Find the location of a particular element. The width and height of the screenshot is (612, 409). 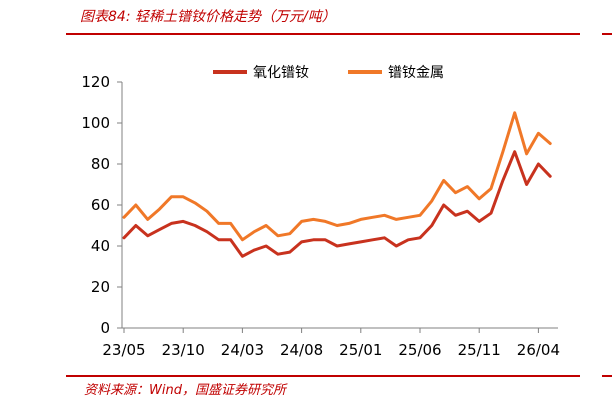

x-tick-label: 24/08 is located at coordinates (301, 350).